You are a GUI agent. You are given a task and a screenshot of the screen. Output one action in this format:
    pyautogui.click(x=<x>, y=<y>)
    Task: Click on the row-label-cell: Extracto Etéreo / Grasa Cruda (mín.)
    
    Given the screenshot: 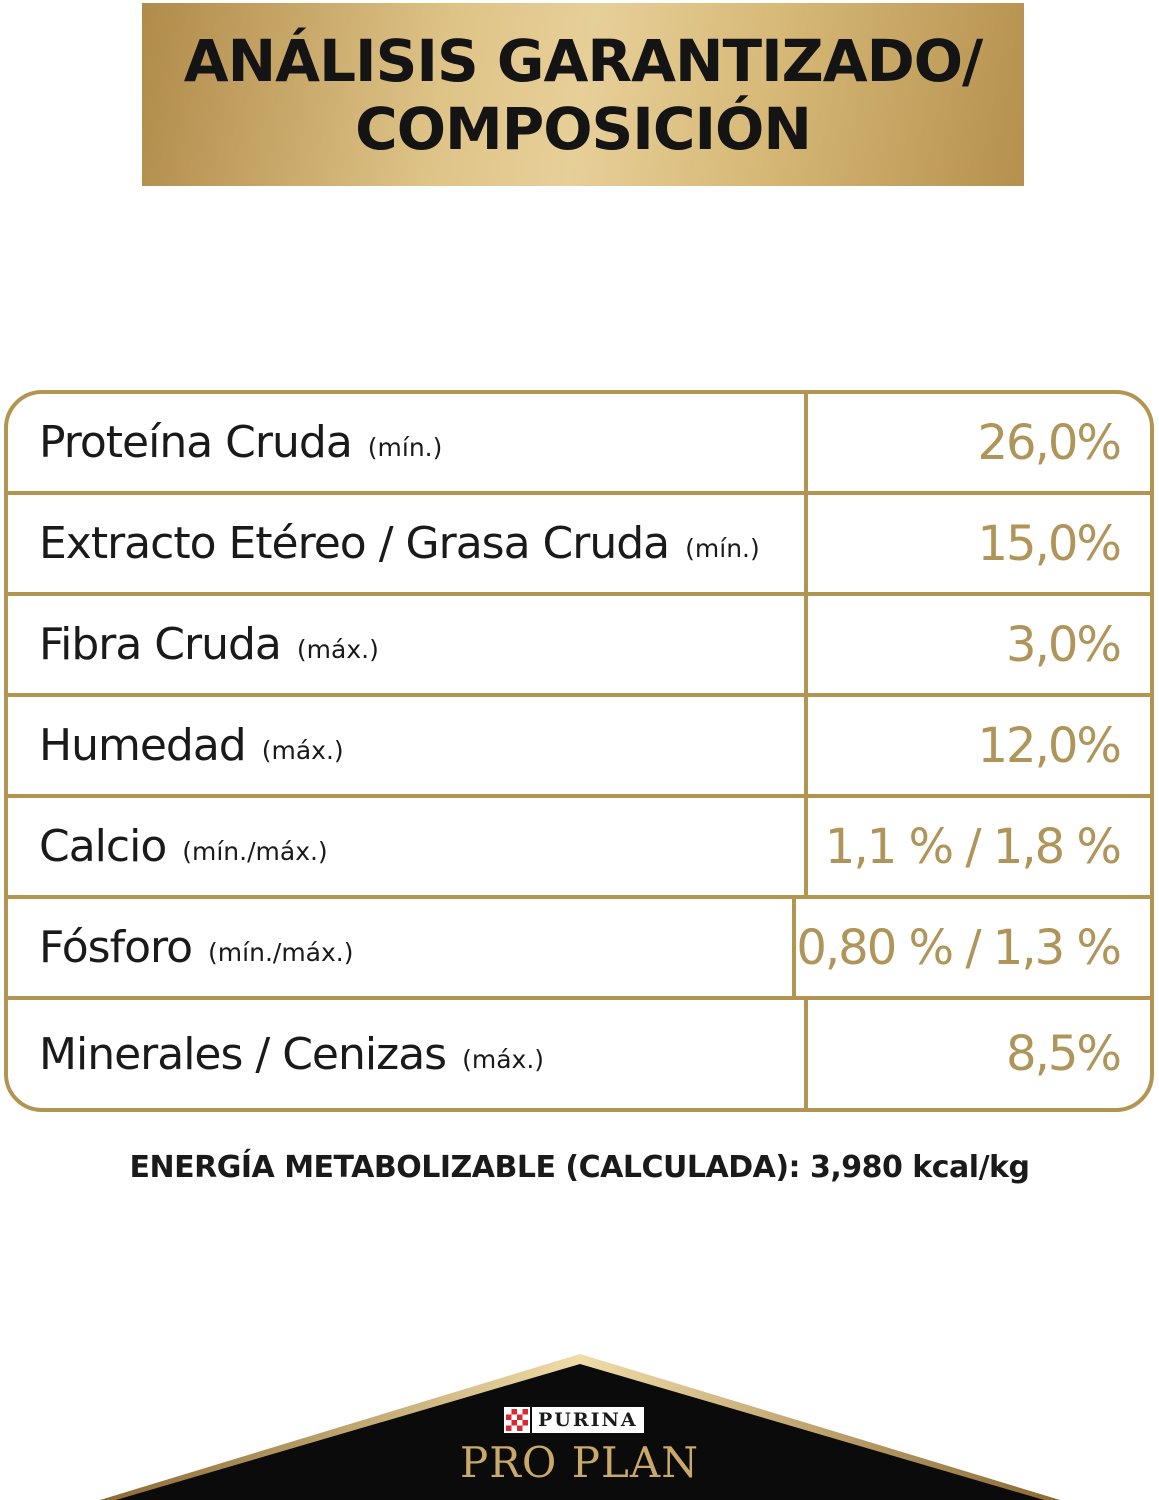 What is the action you would take?
    pyautogui.click(x=408, y=543)
    